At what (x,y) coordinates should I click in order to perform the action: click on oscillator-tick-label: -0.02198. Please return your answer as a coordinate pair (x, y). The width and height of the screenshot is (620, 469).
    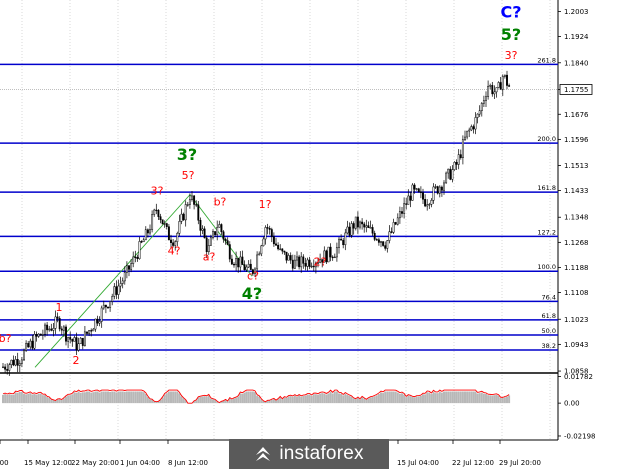
    Looking at the image, I should click on (579, 436).